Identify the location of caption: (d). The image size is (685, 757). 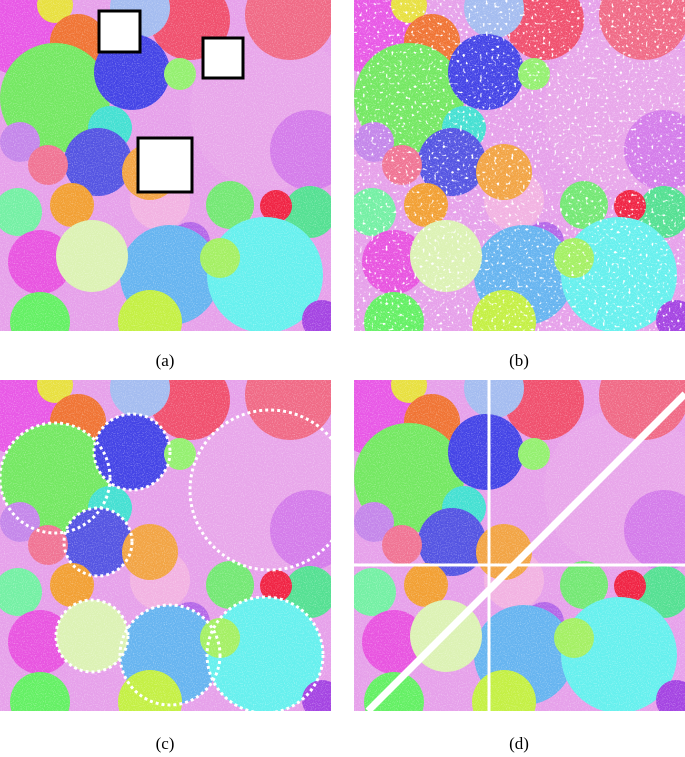
(519, 743).